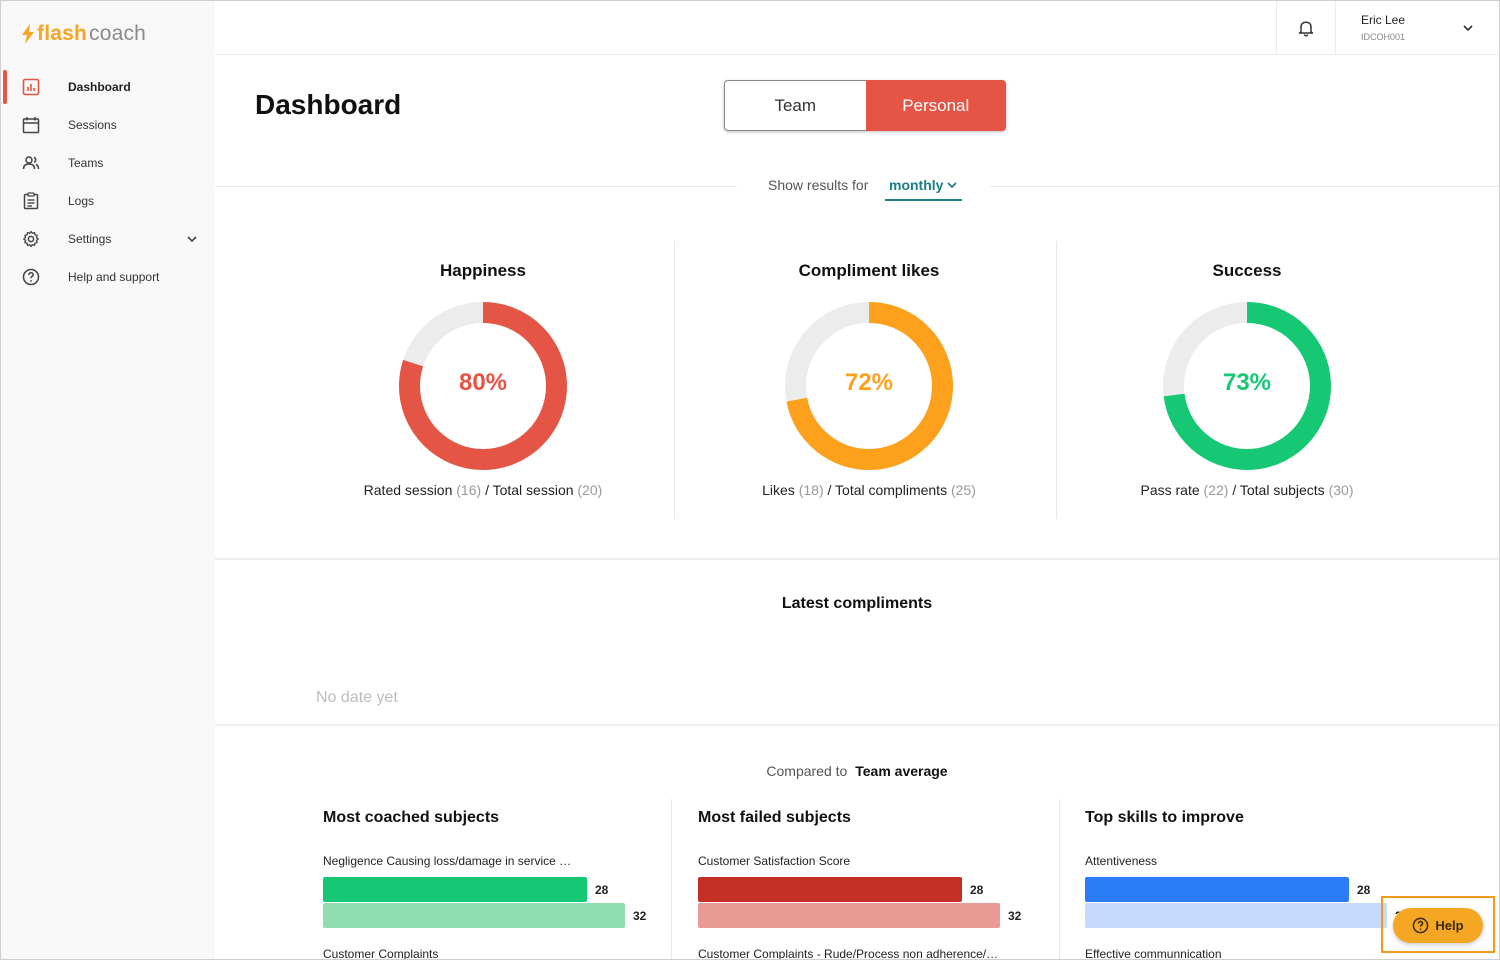  Describe the element at coordinates (99, 87) in the screenshot. I see `sidebar-item-label: Dashboard` at that location.